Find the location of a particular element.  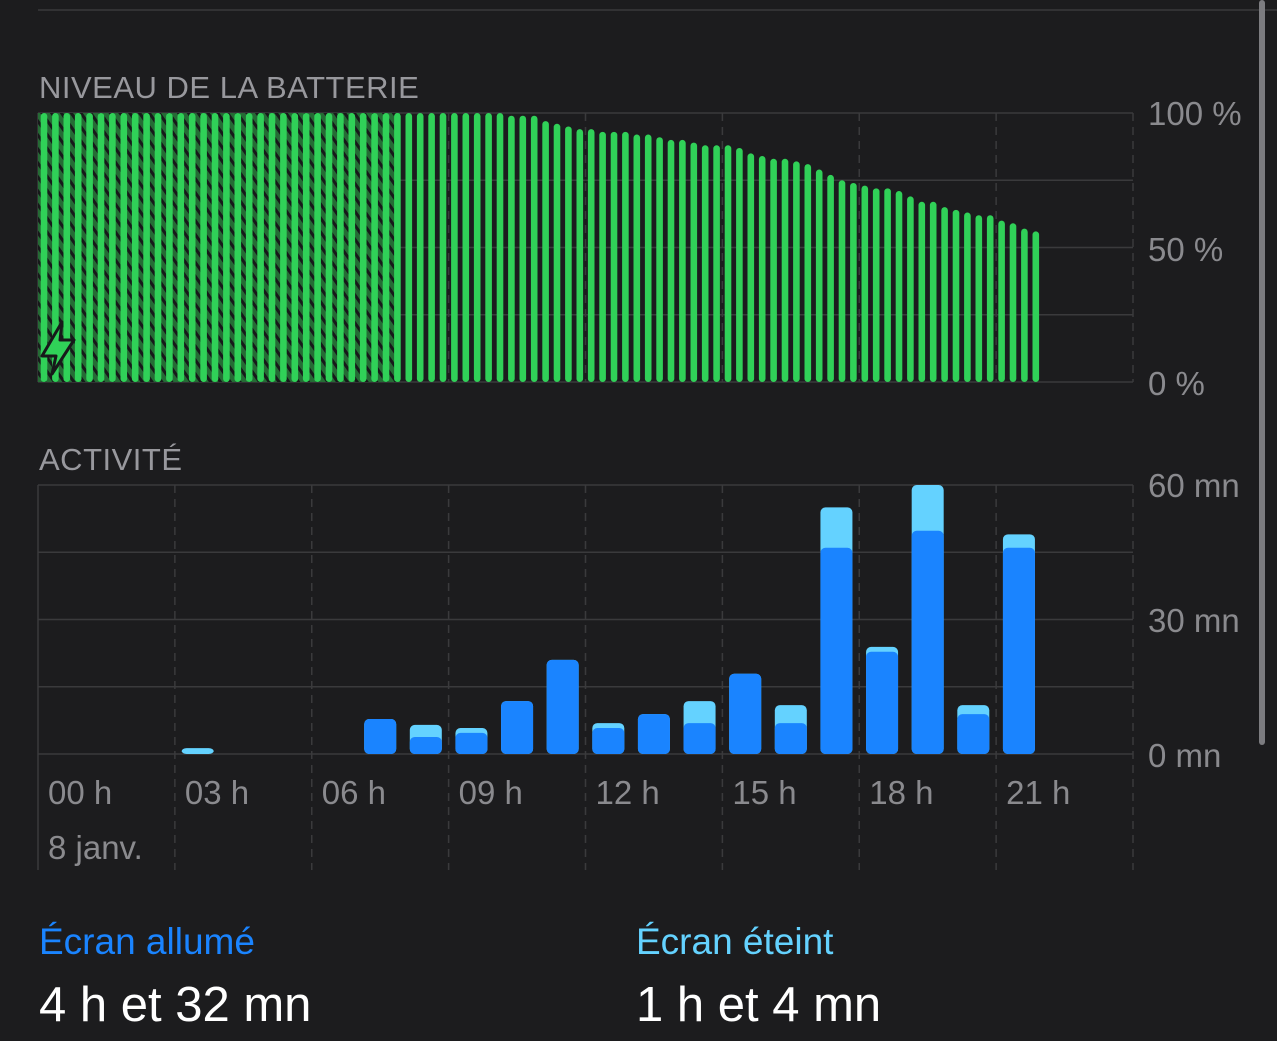

screen-off-label: Écran éteint is located at coordinates (735, 941).